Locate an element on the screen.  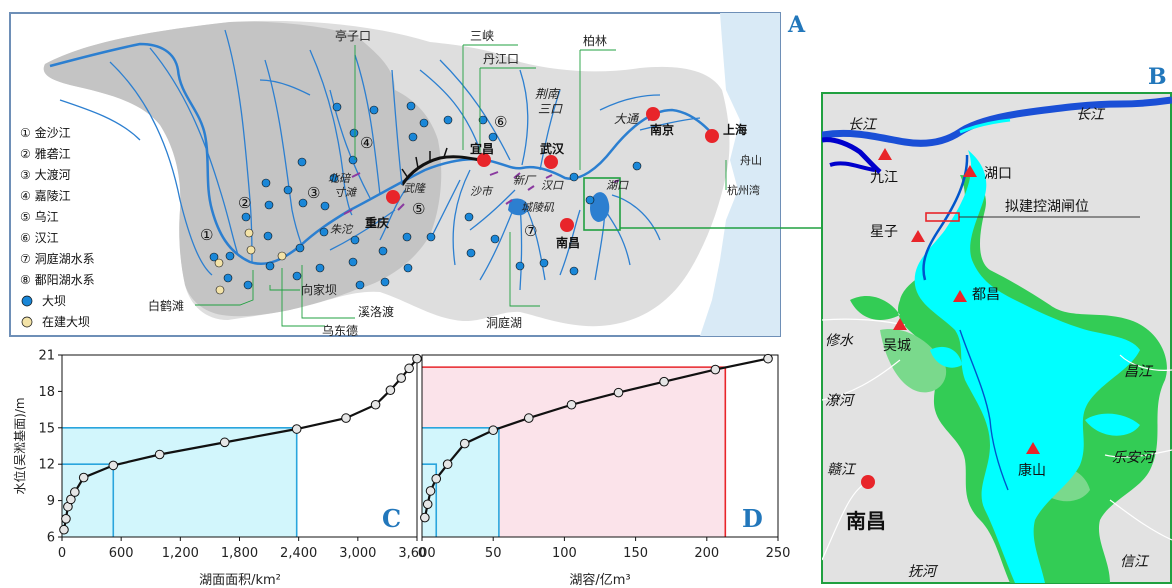
lake-marsh-pale is located at coordinates (985, 415).